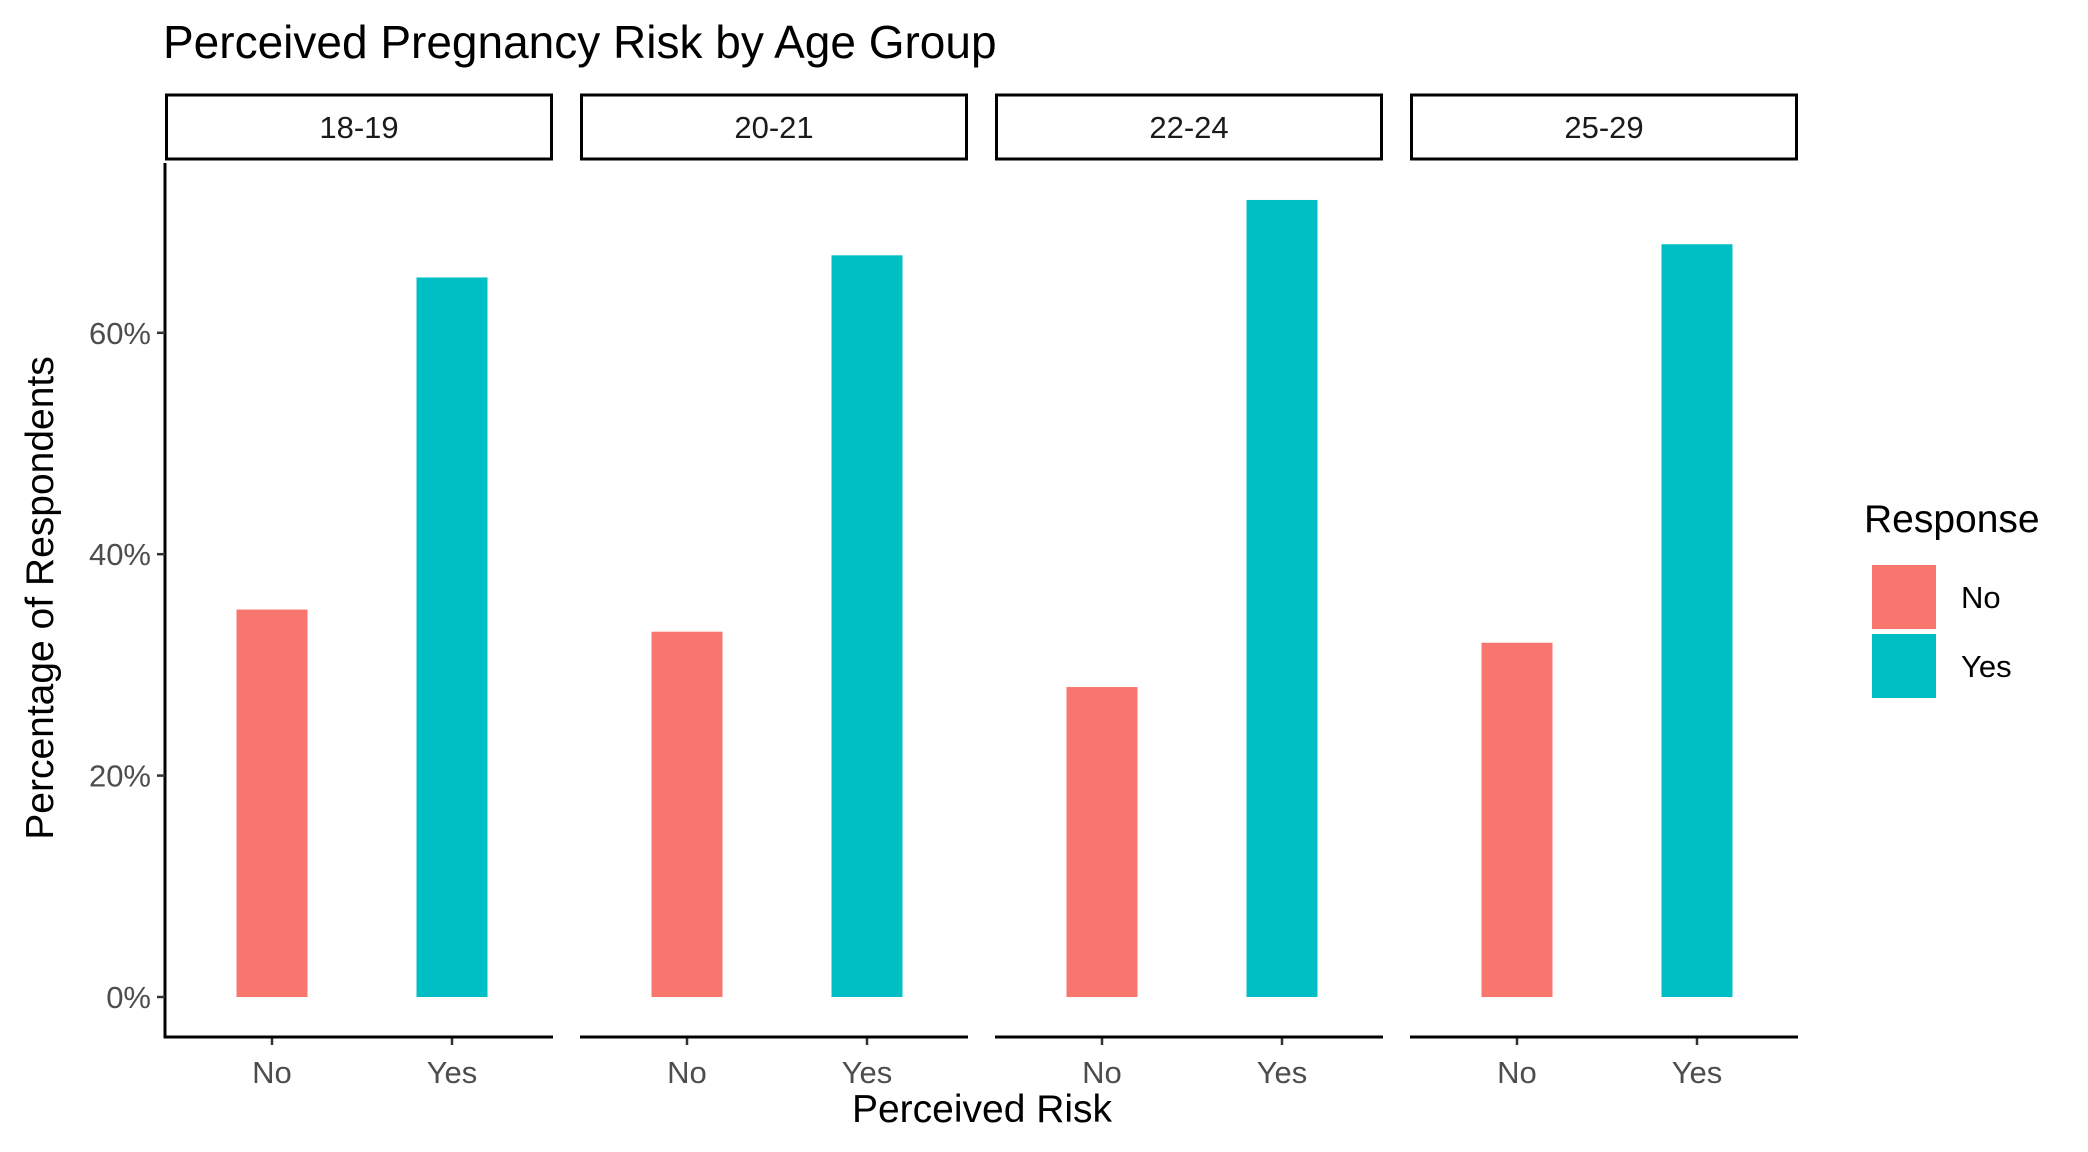 The width and height of the screenshot is (2088, 1152). I want to click on y-tick-label: 0%, so click(128, 997).